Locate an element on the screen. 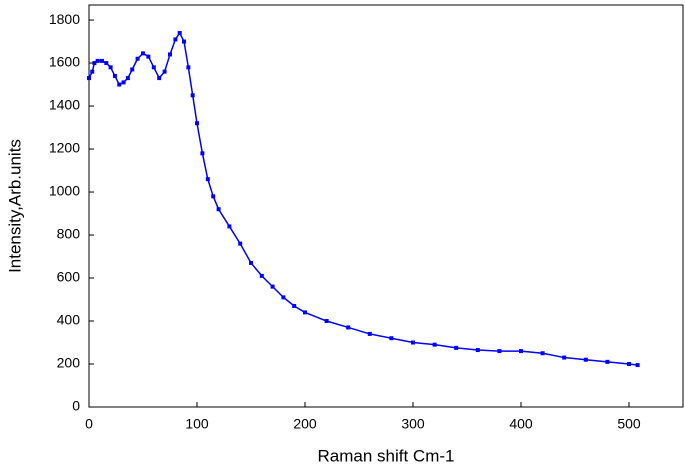 This screenshot has height=467, width=685. x-tick-label: 300 is located at coordinates (413, 424).